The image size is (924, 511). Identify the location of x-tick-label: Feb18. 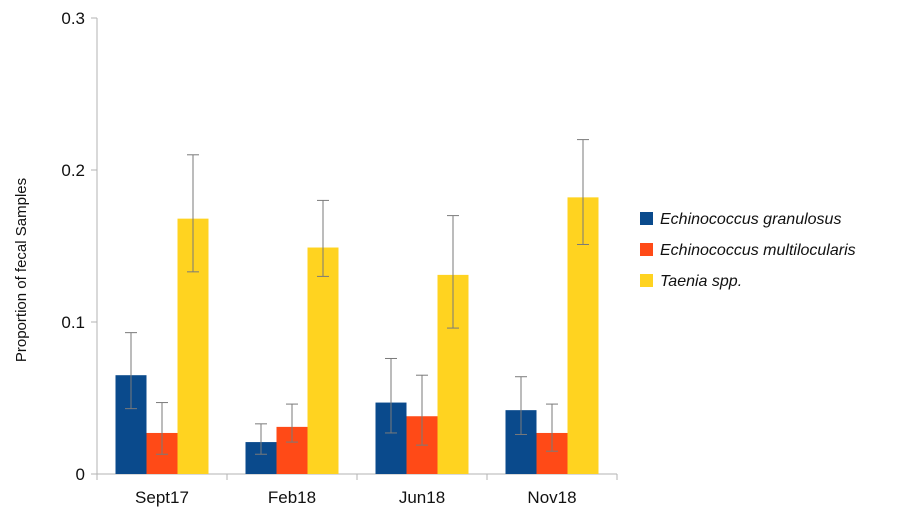
(292, 497).